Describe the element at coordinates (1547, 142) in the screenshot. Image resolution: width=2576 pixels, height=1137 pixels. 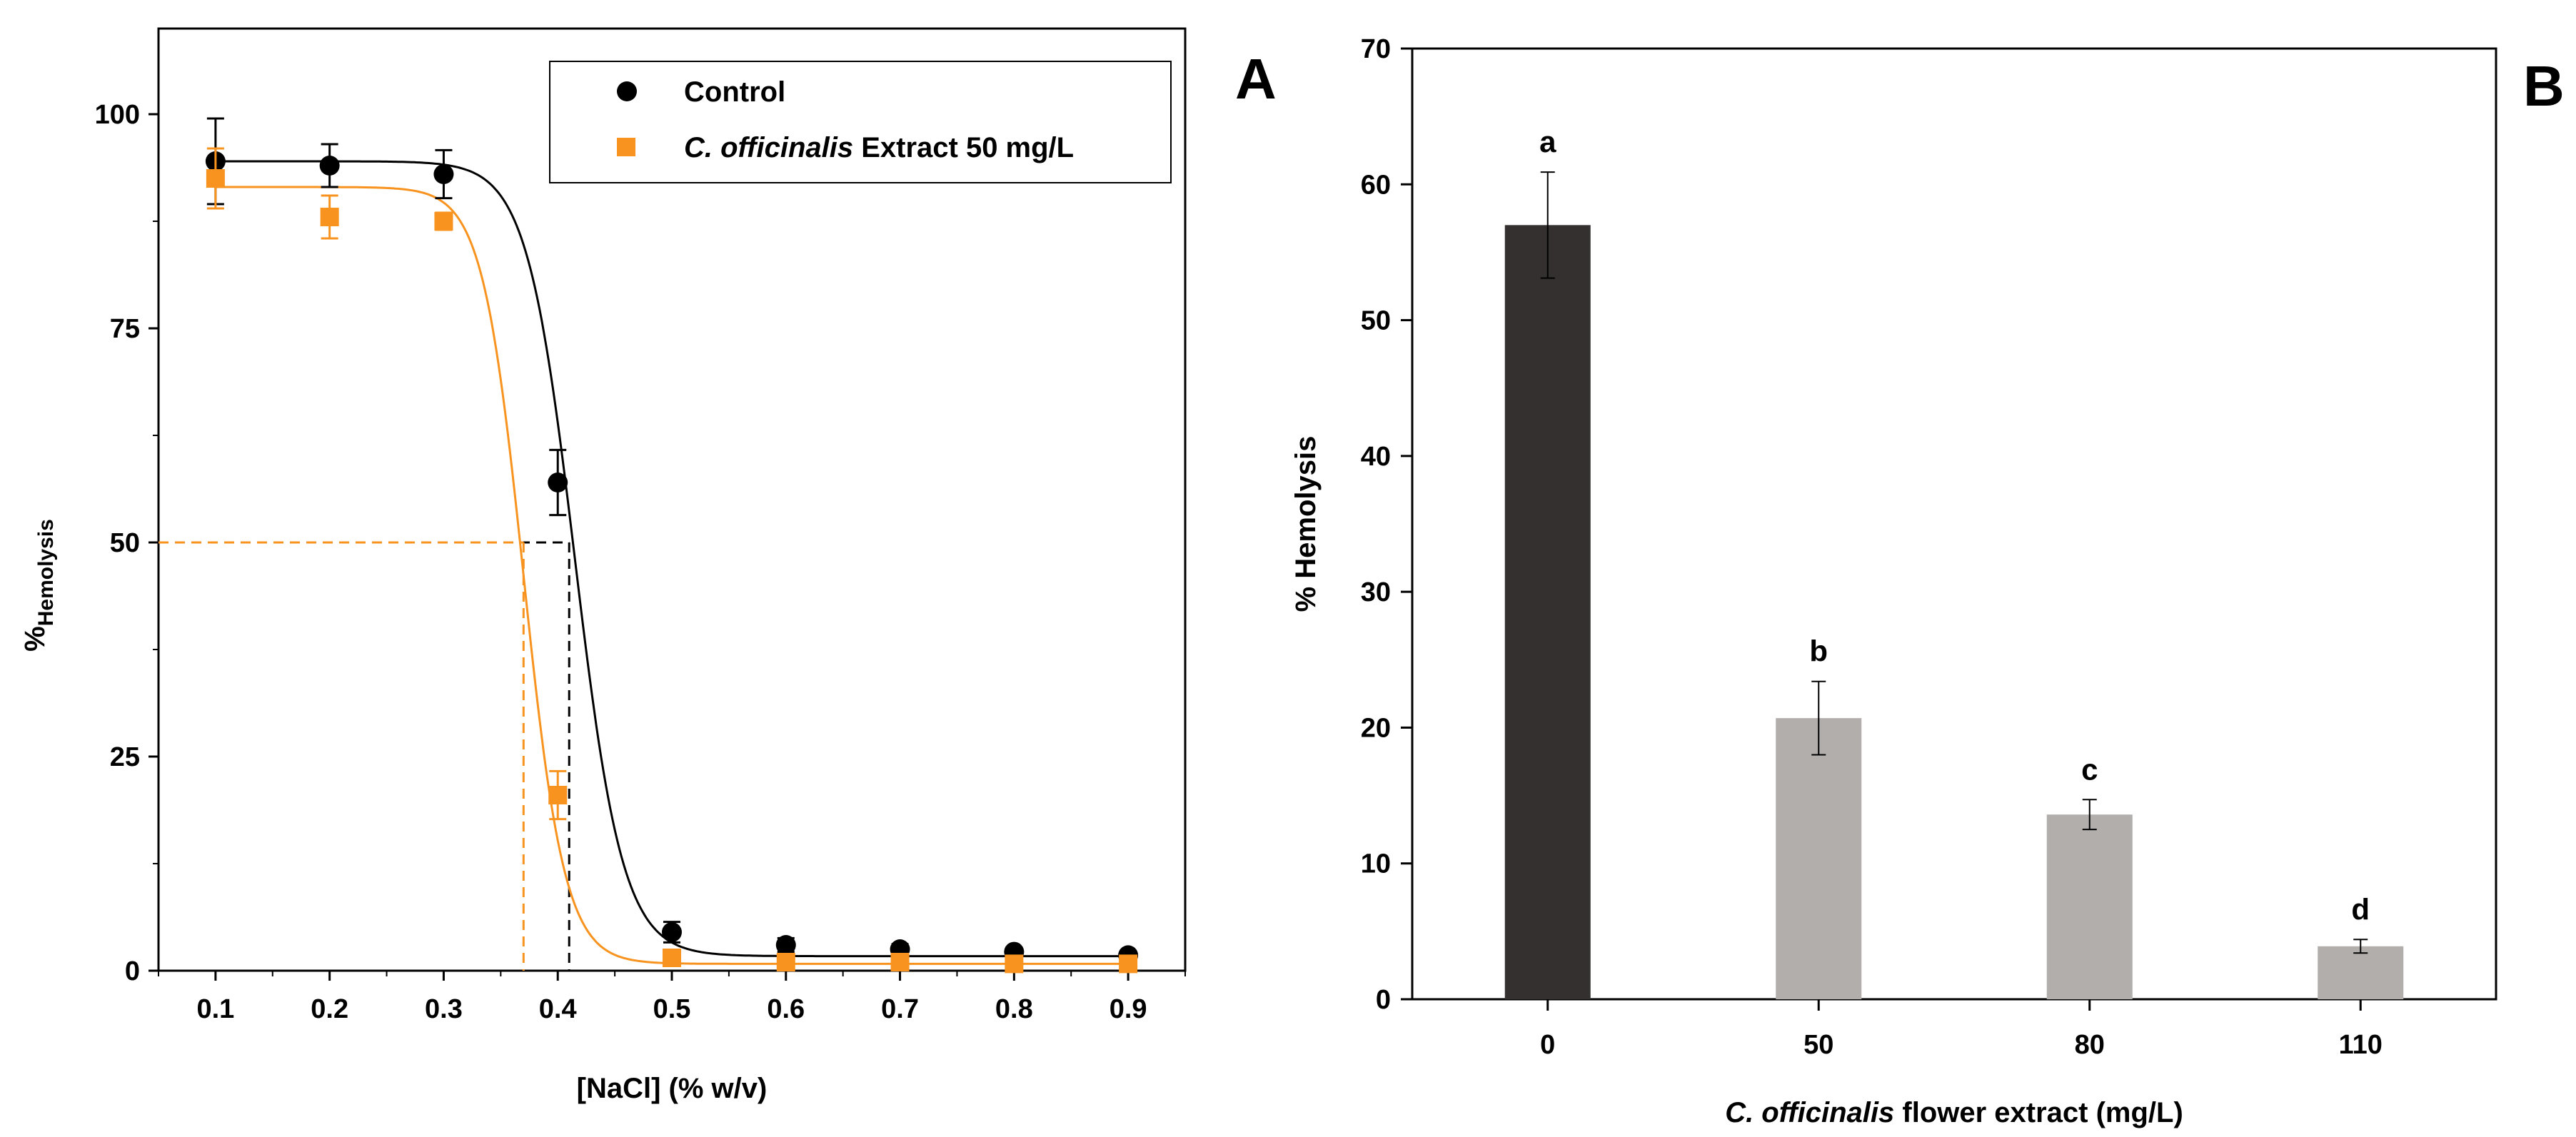
I see `significance-letter-0: a` at that location.